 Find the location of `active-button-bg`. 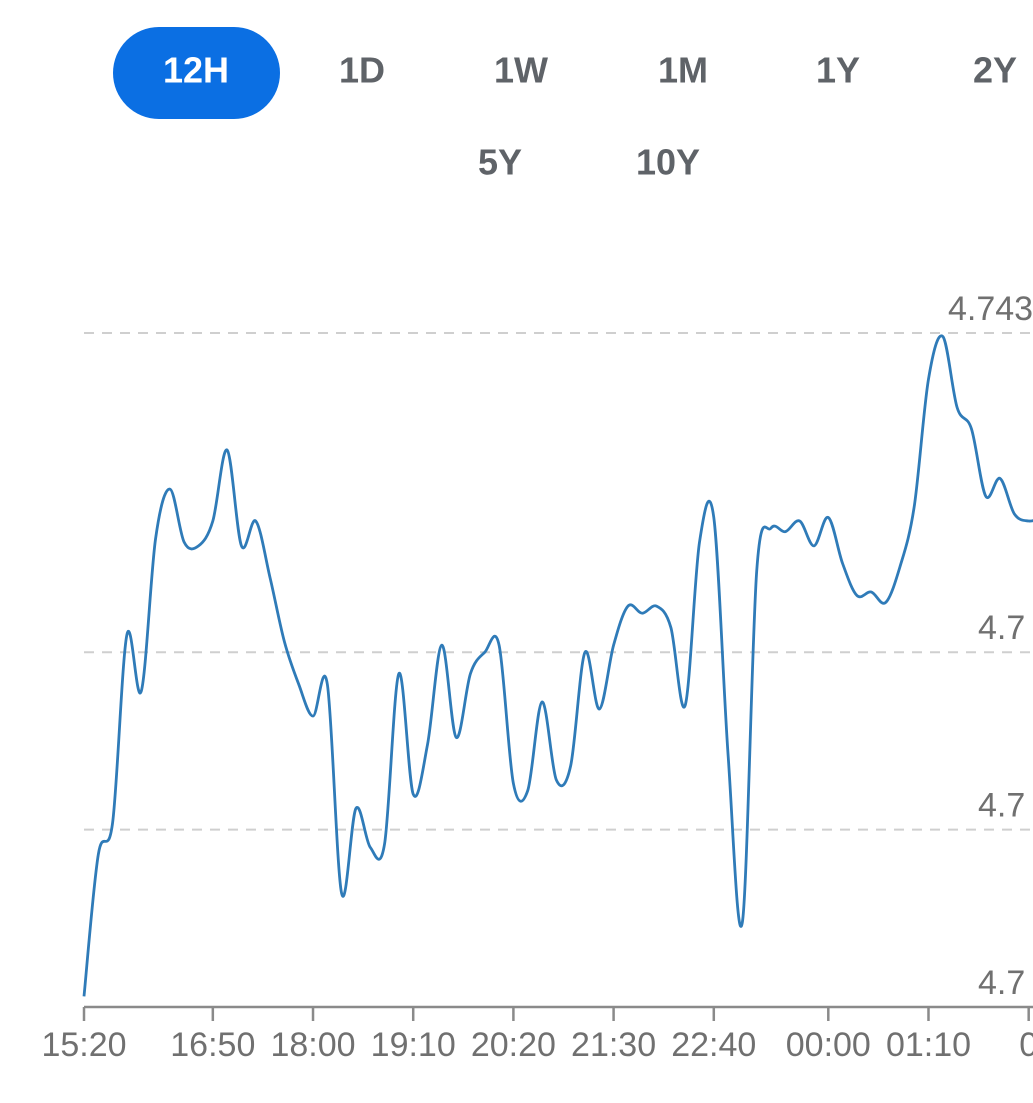

active-button-bg is located at coordinates (196, 73).